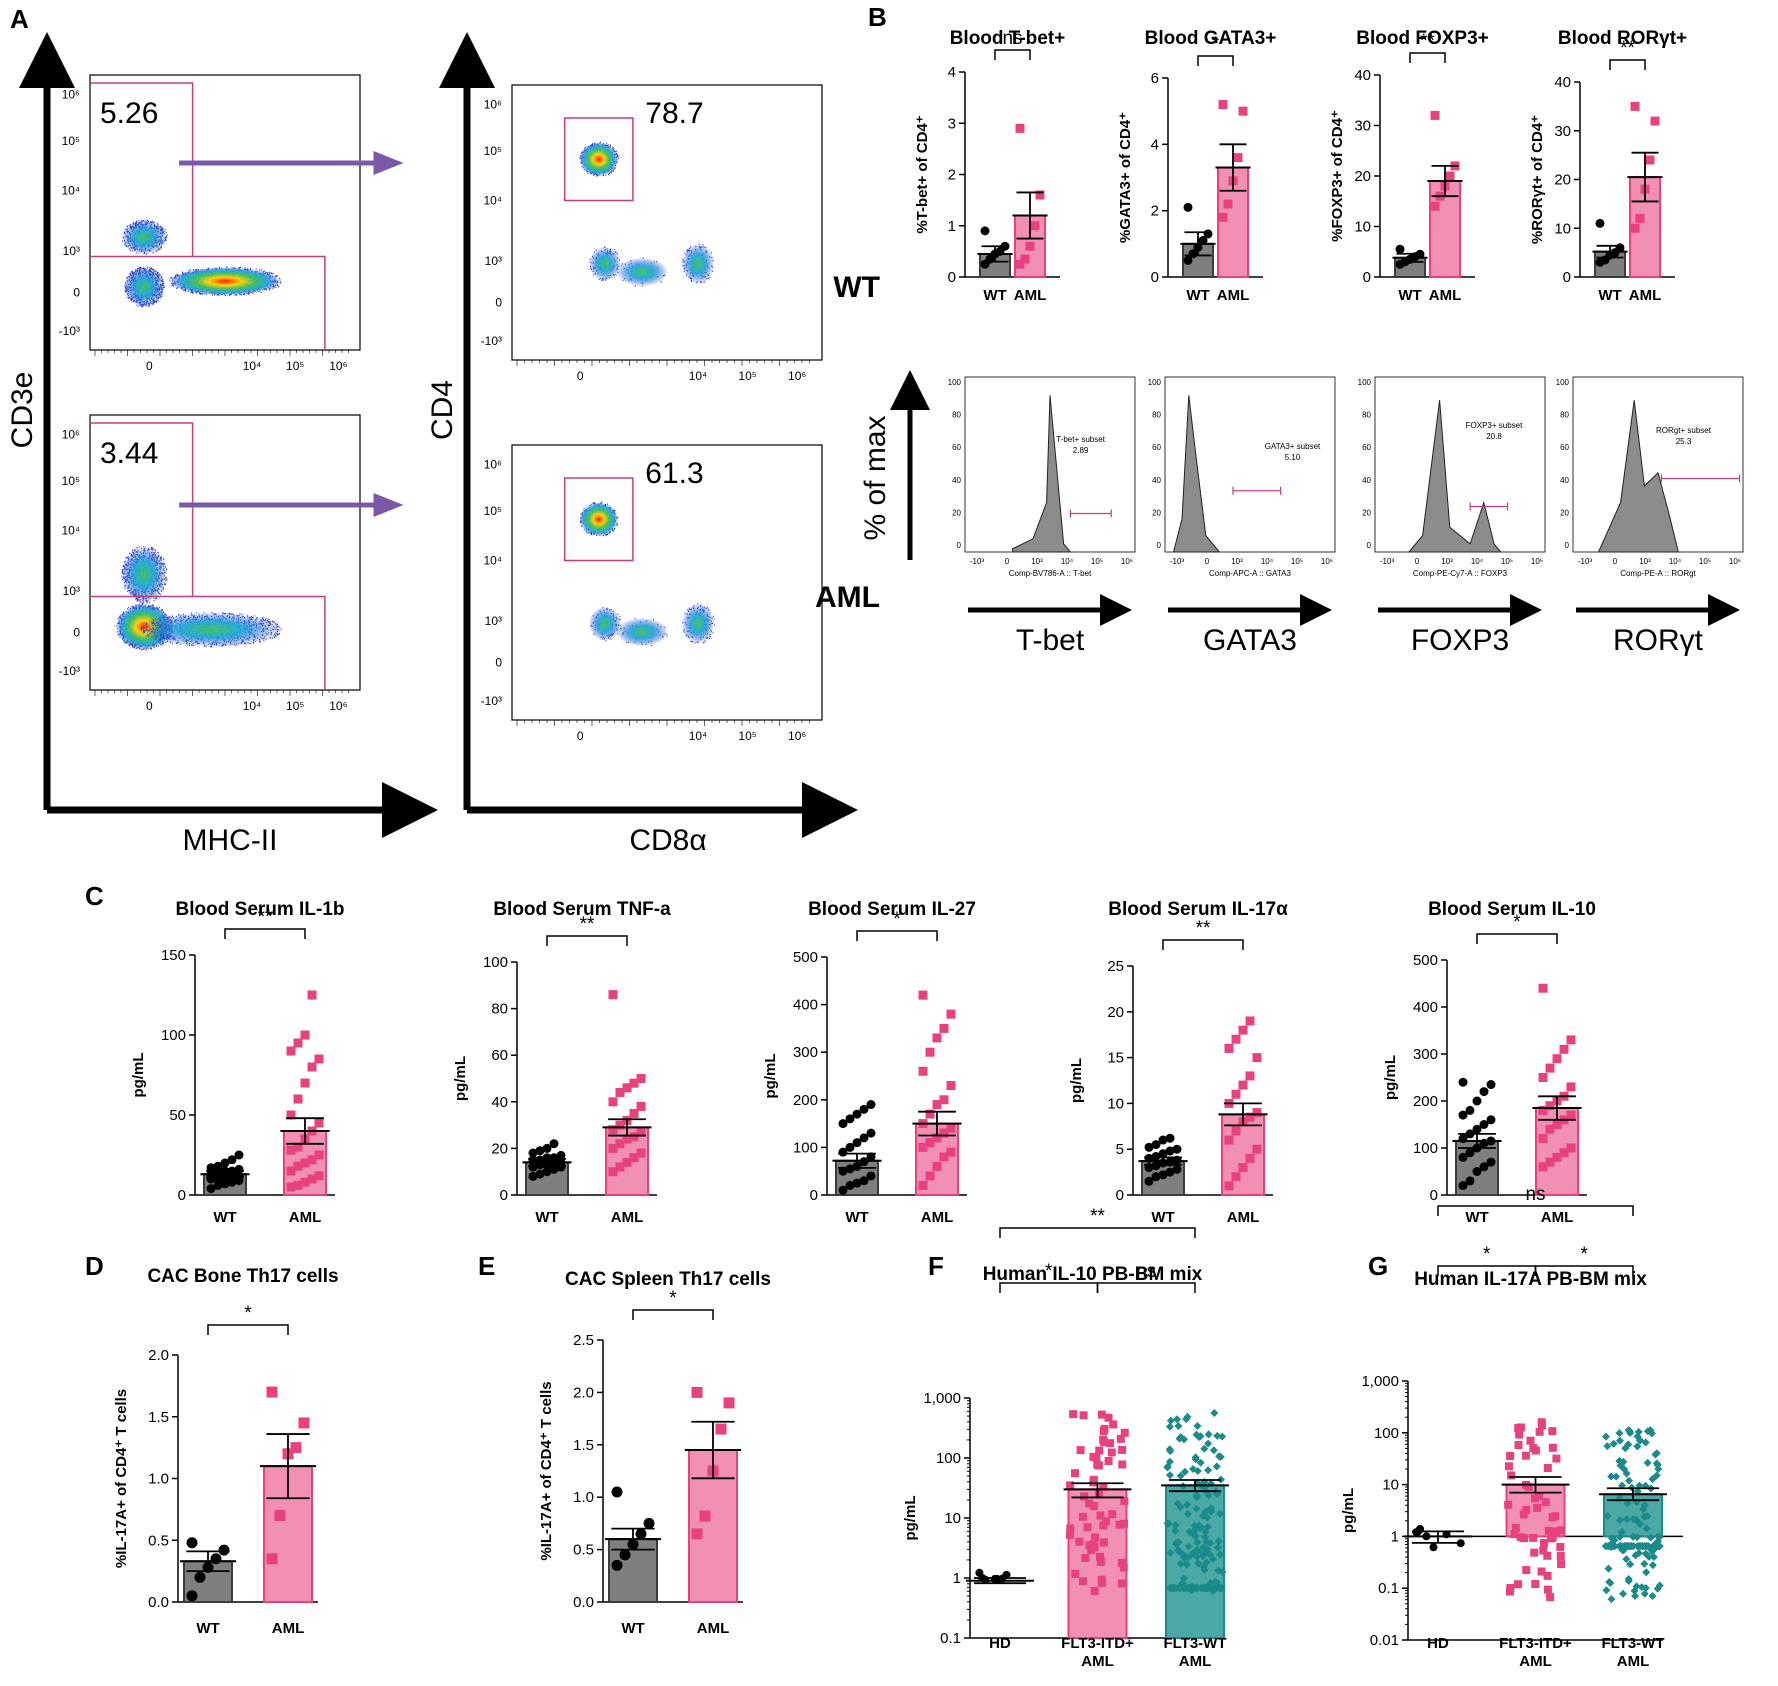 The image size is (1778, 1686). Describe the element at coordinates (1409, 295) in the screenshot. I see `category-label: WT` at that location.